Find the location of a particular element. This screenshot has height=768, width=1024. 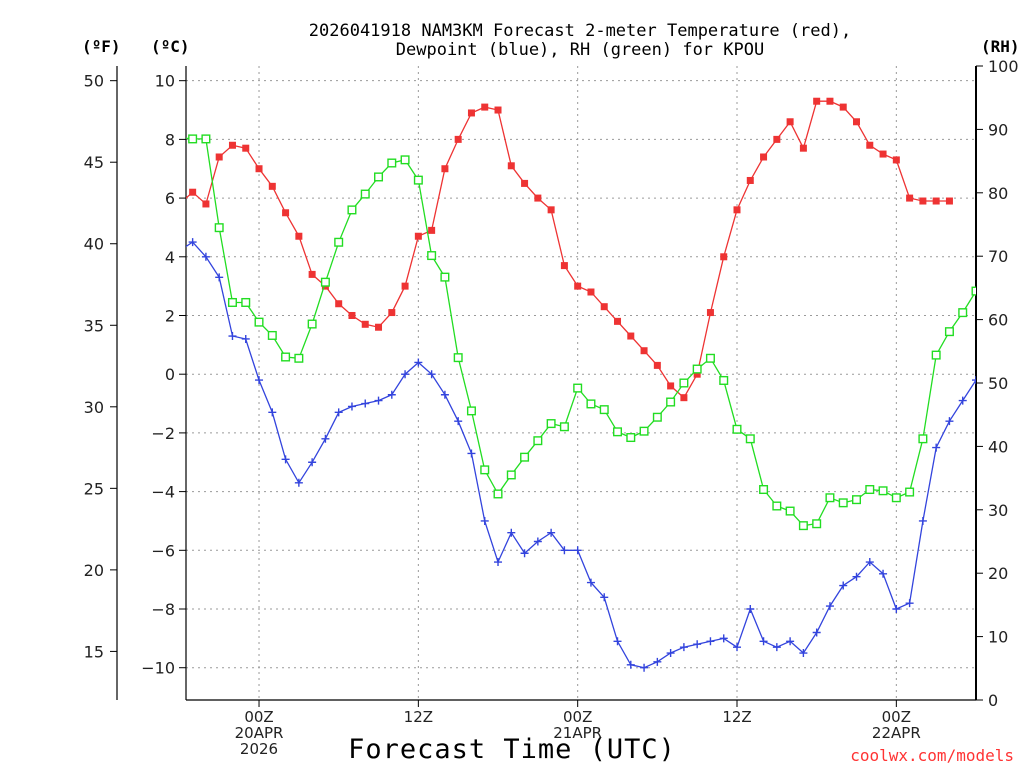

fahrenheit-tick-label: 45 is located at coordinates (94, 162).